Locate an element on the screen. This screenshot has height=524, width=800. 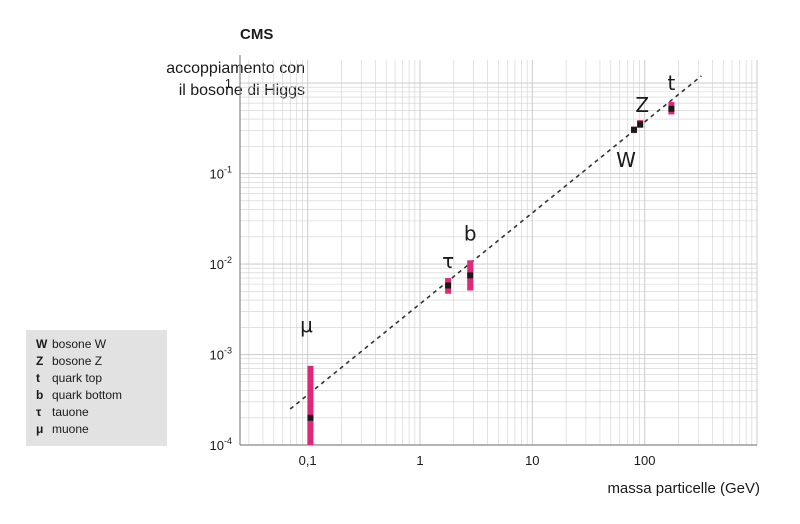
legend-item: τ tauone is located at coordinates (101, 412).